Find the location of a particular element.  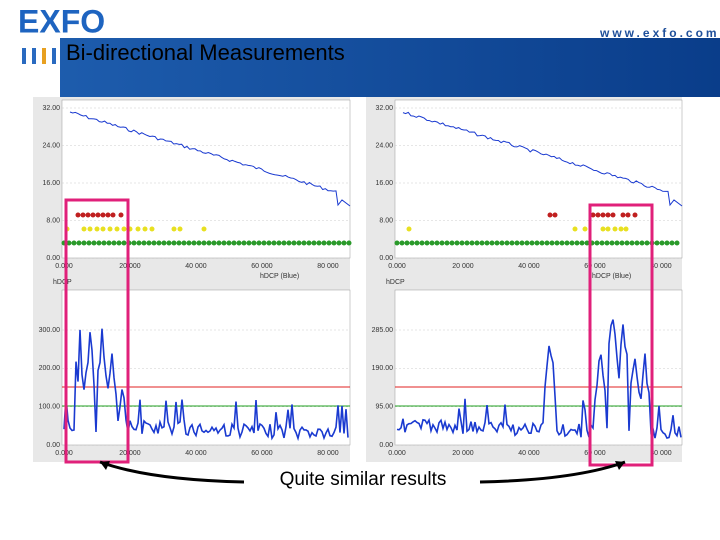

y-tick-label: 285.00 is located at coordinates (383, 330).